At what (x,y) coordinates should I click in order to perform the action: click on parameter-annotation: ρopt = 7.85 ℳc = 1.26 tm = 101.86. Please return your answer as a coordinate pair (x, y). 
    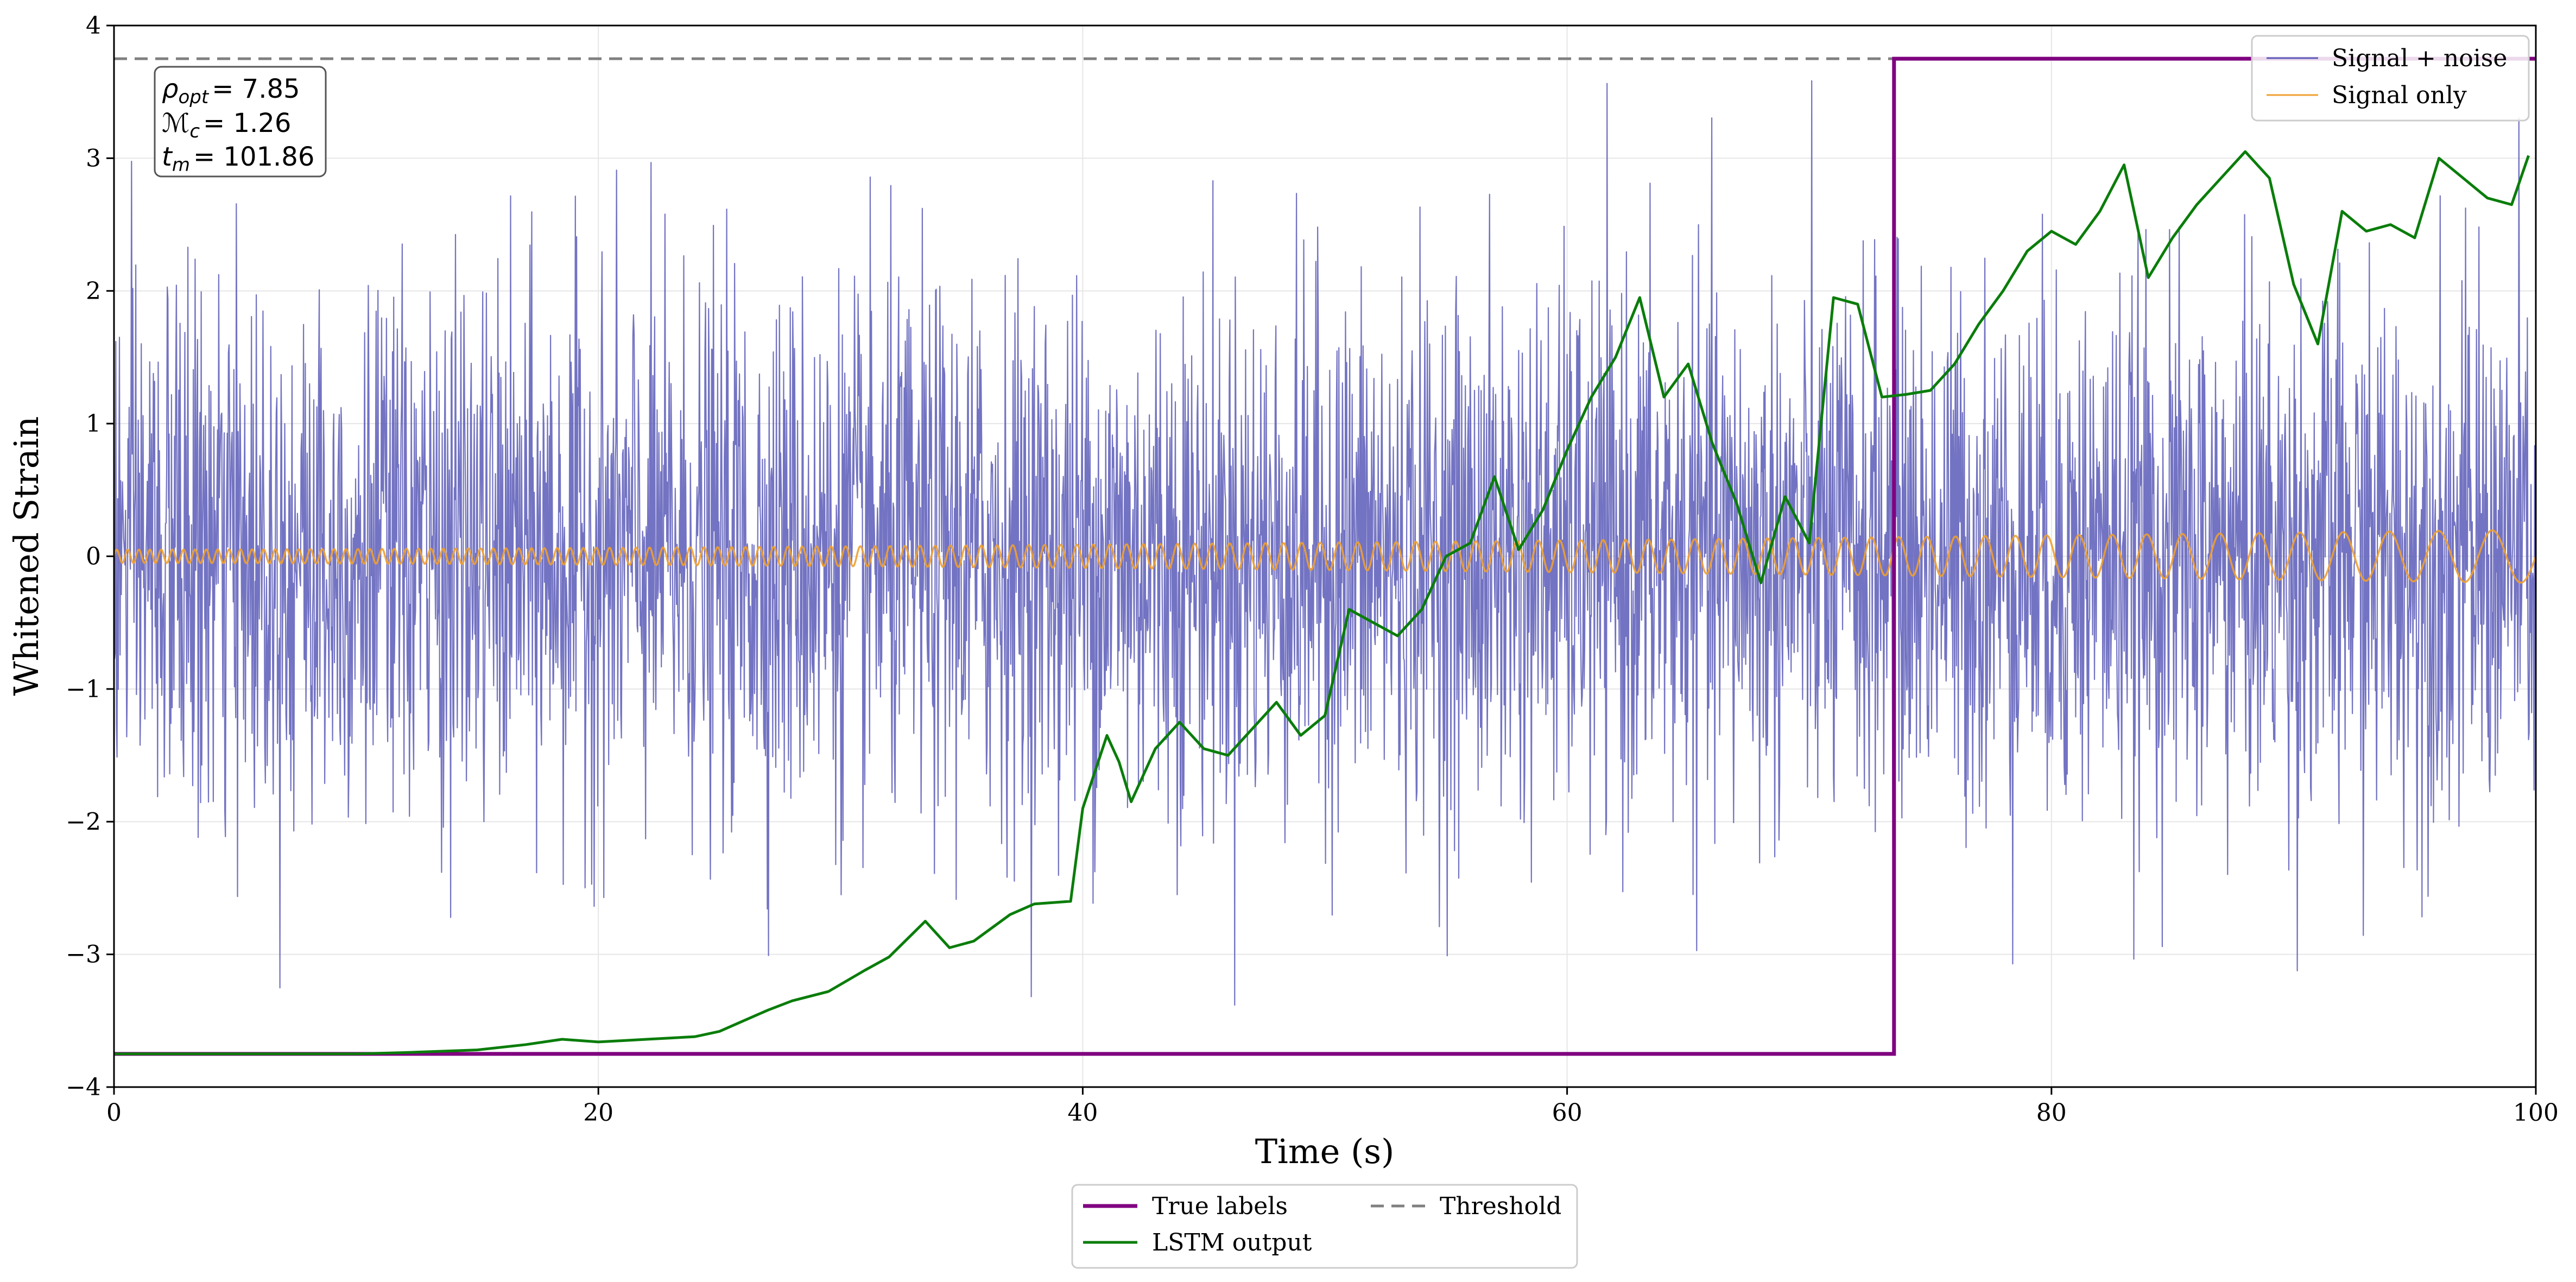
    Looking at the image, I should click on (240, 122).